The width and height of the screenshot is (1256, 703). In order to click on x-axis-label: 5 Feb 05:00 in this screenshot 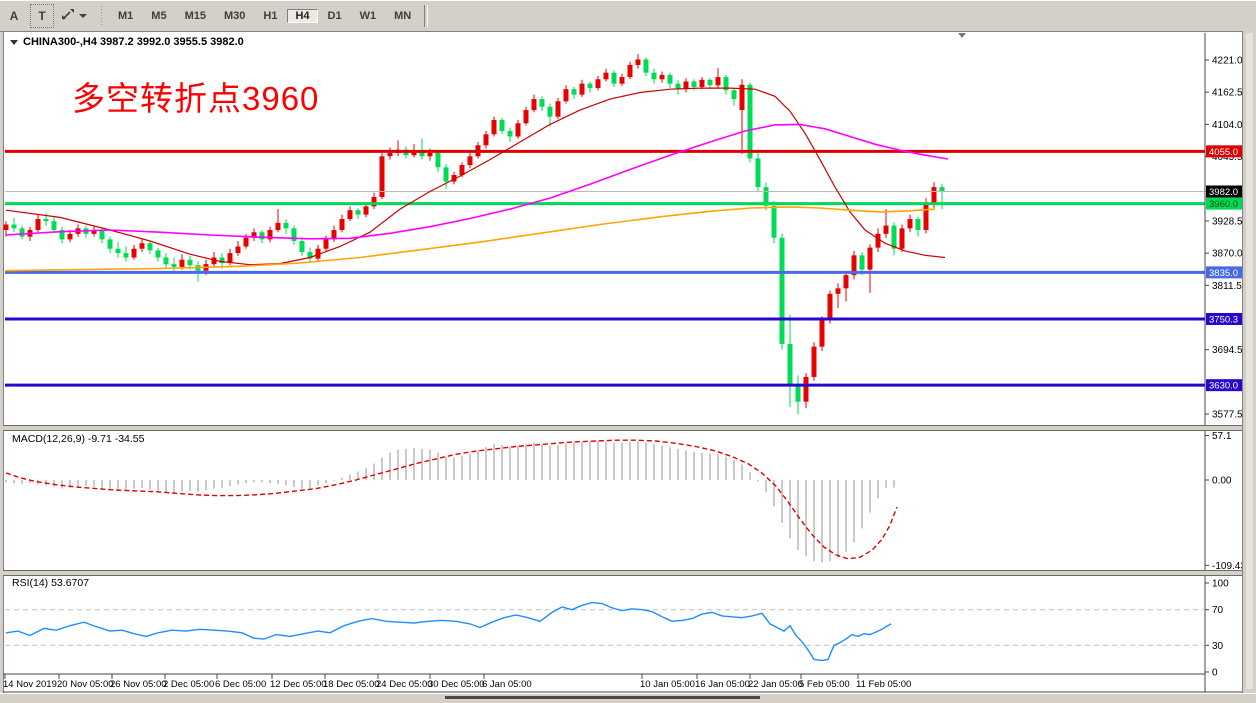, I will do `click(824, 684)`.